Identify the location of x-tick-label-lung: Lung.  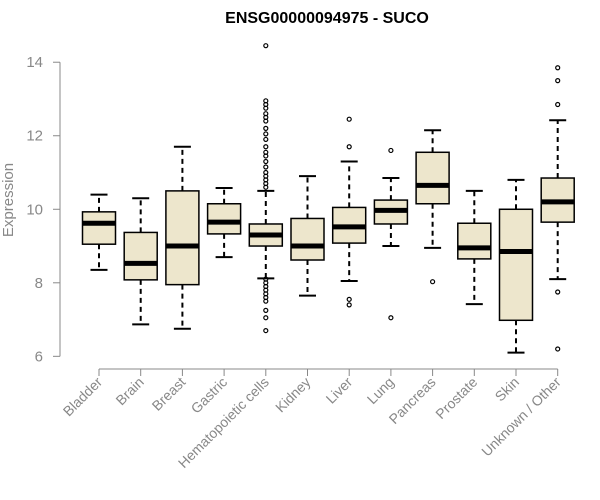
(380, 390).